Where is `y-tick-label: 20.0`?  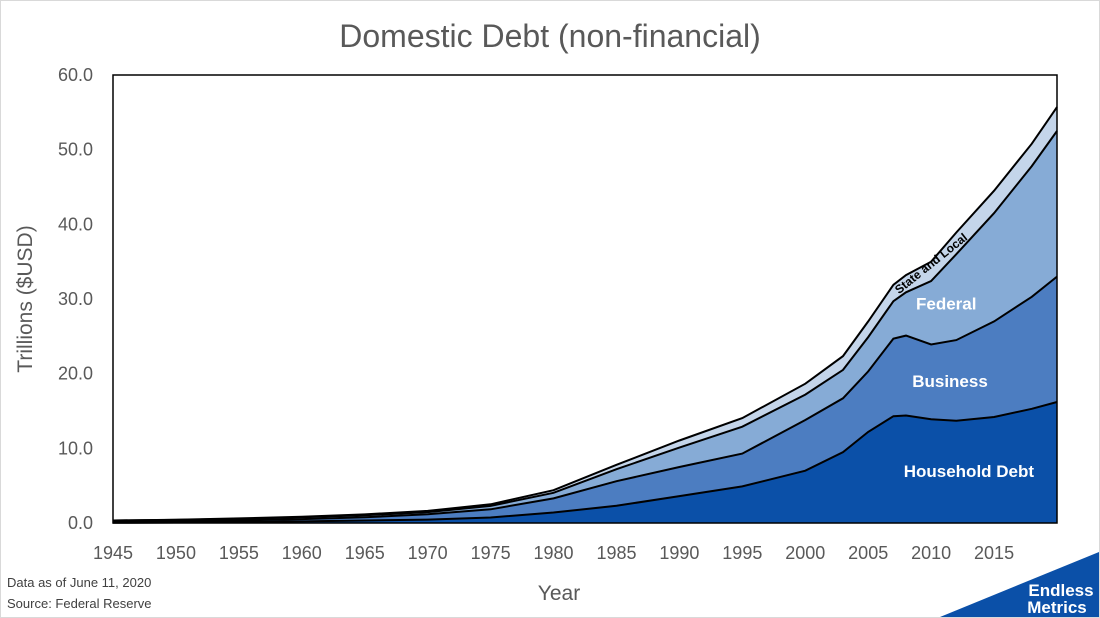
y-tick-label: 20.0 is located at coordinates (75, 374).